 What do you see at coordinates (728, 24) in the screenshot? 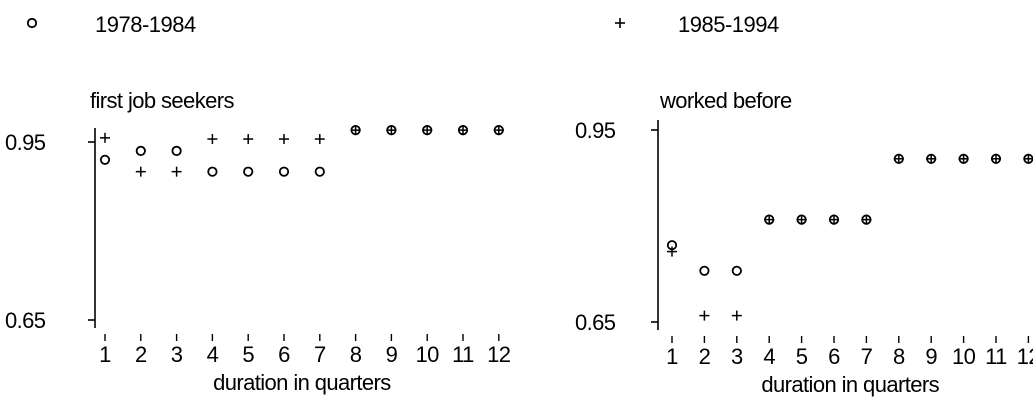
I see `legend-label: 1985-1994` at bounding box center [728, 24].